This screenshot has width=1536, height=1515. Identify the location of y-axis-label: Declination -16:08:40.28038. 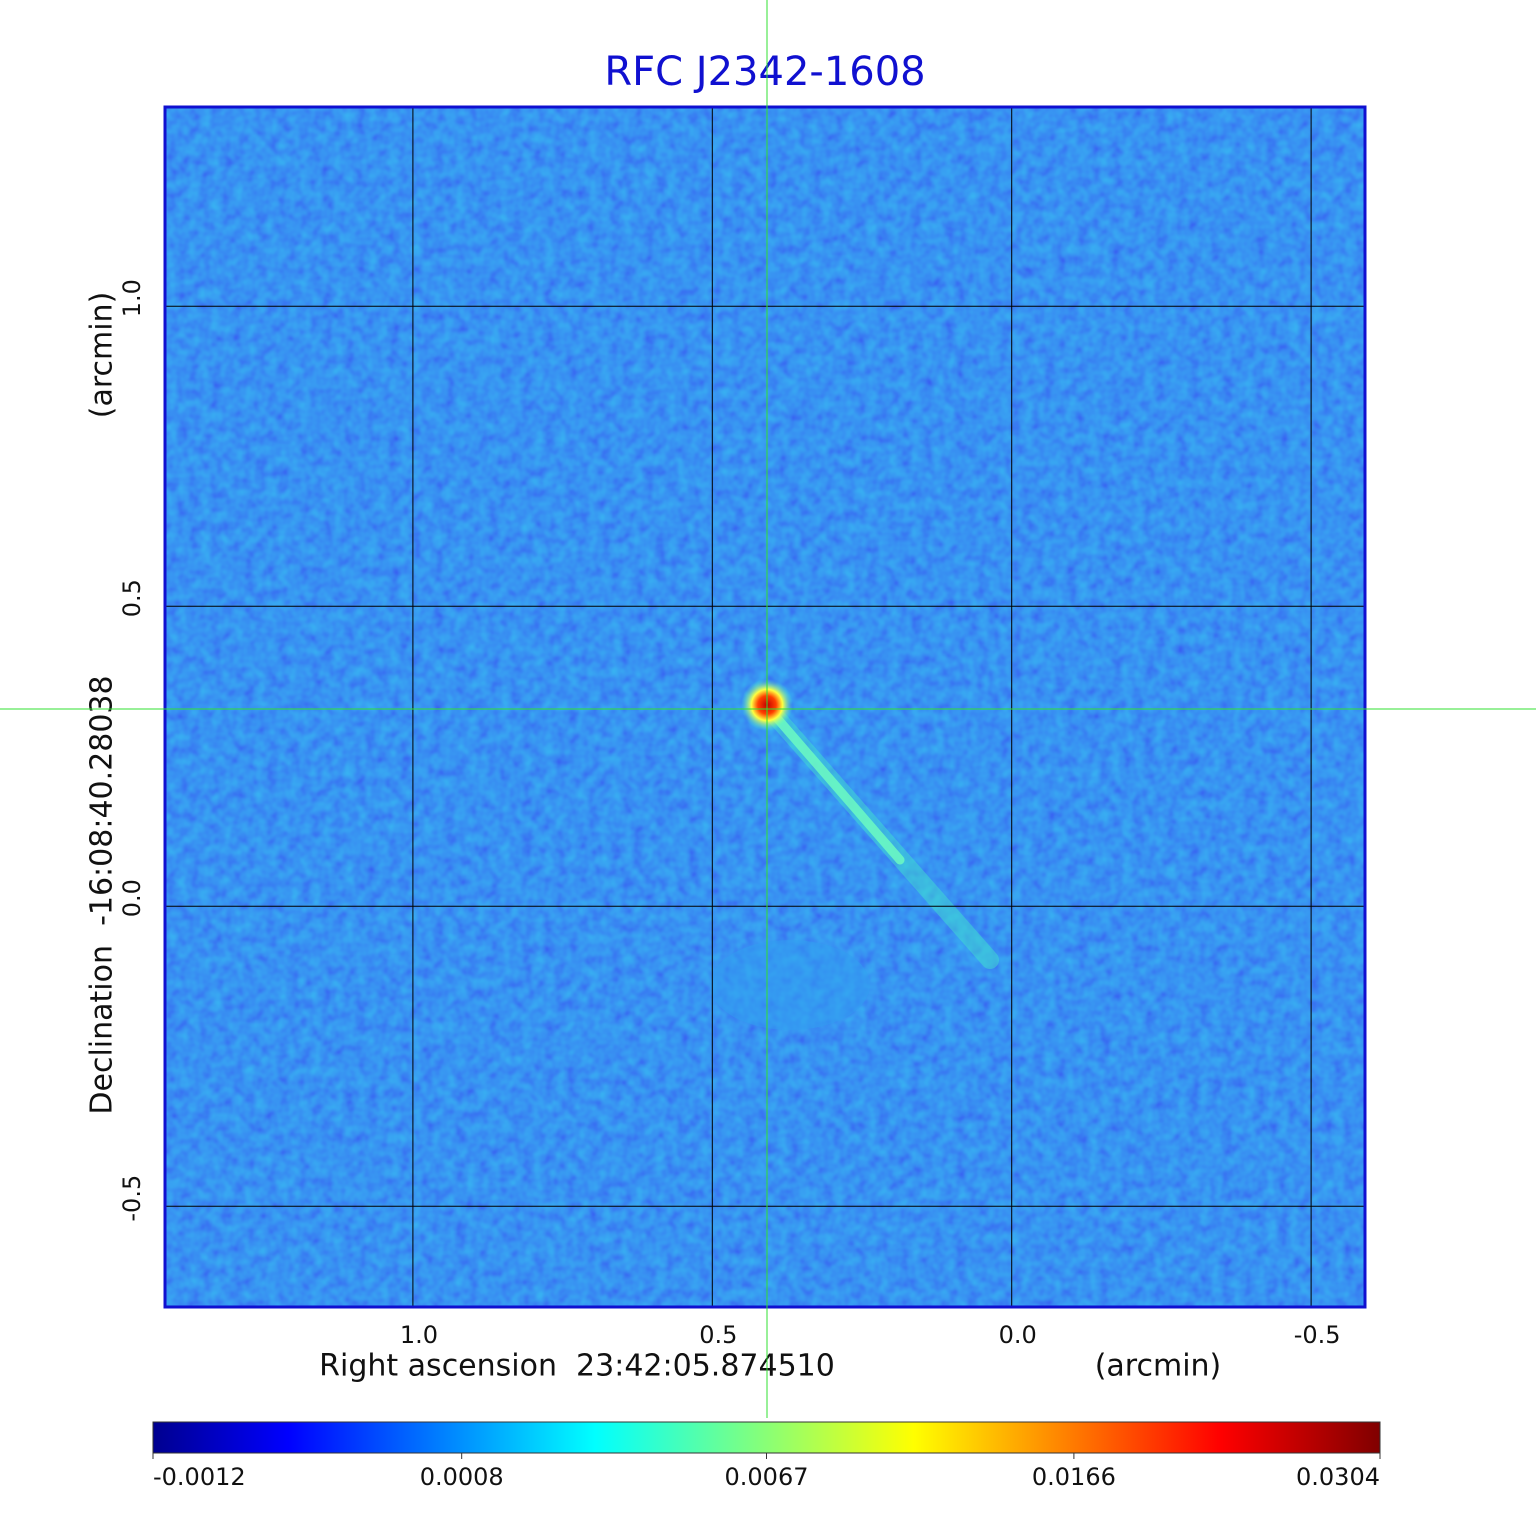
(102, 894).